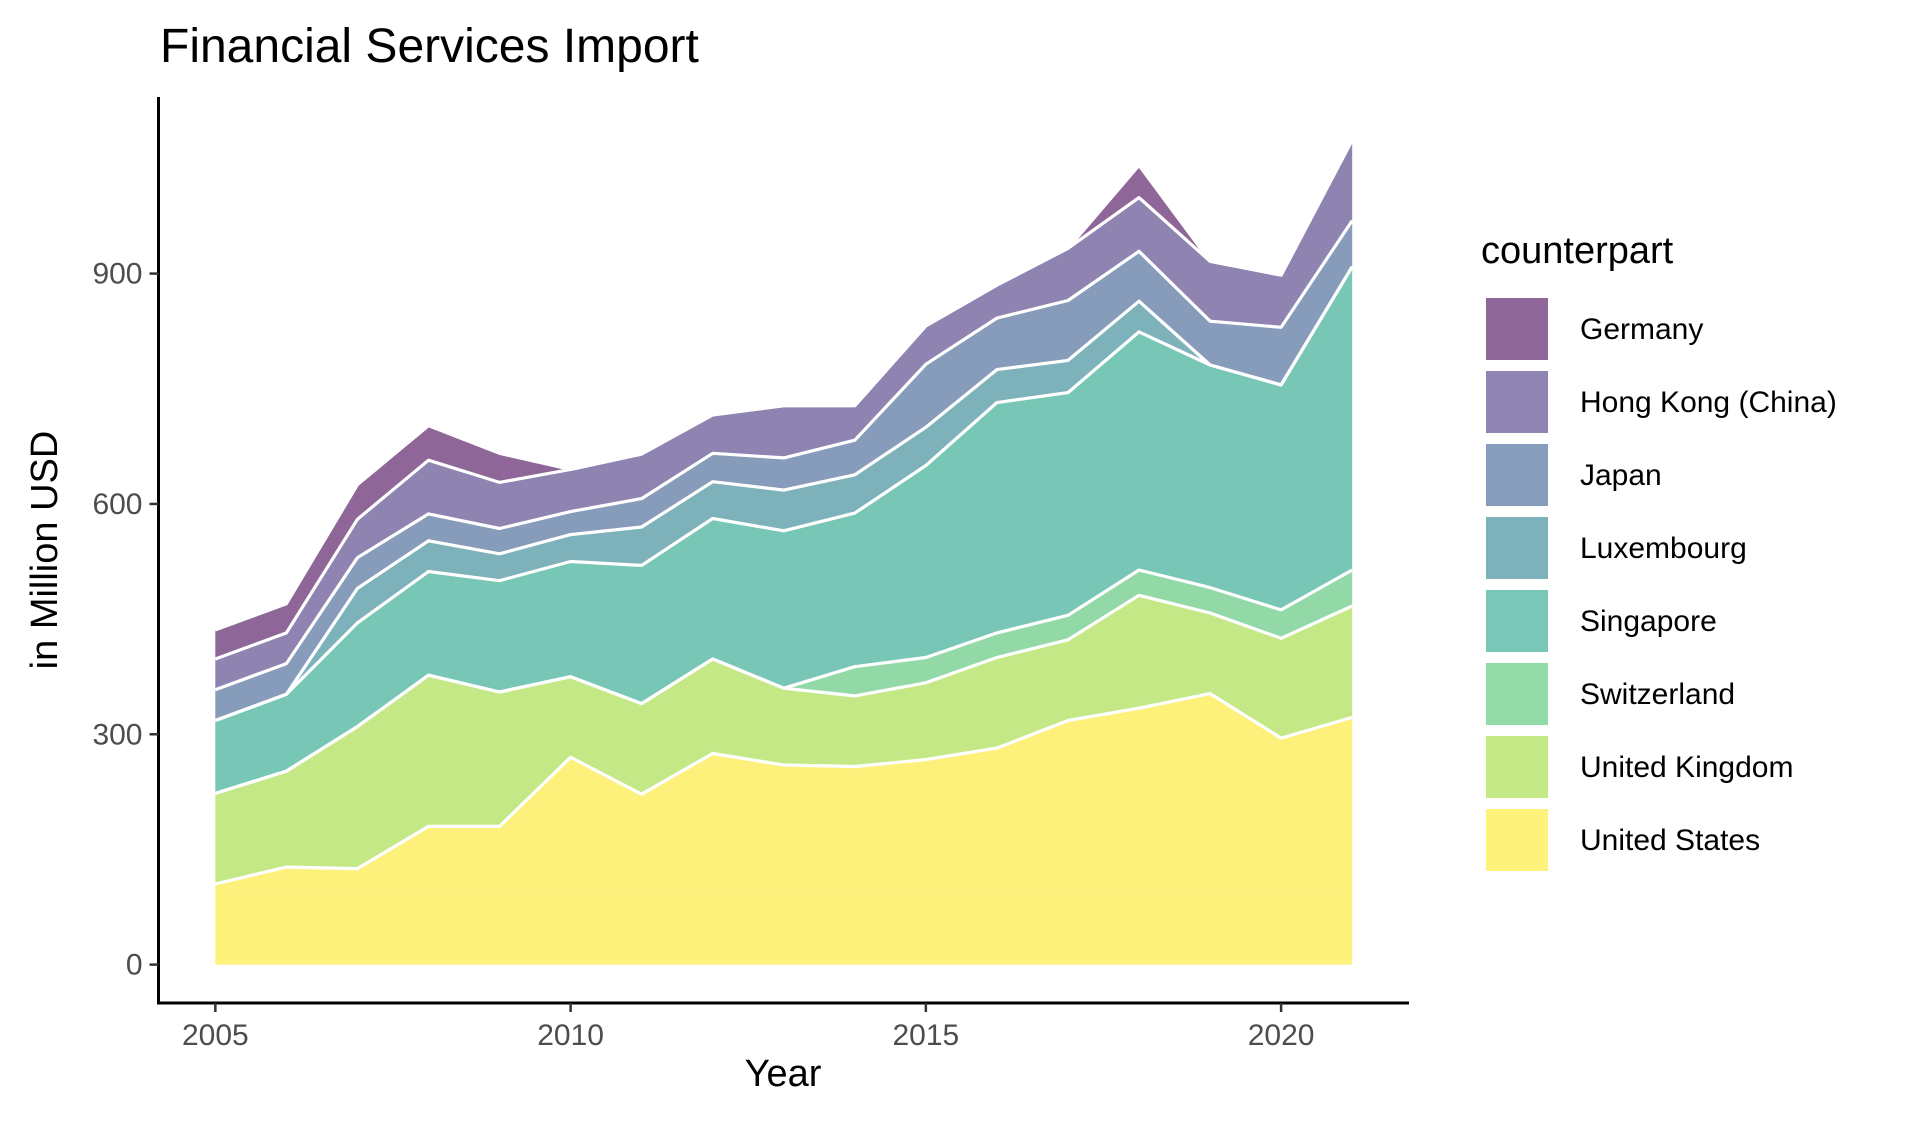 This screenshot has width=1915, height=1121. I want to click on legend-label-singapore: Singapore, so click(1648, 621).